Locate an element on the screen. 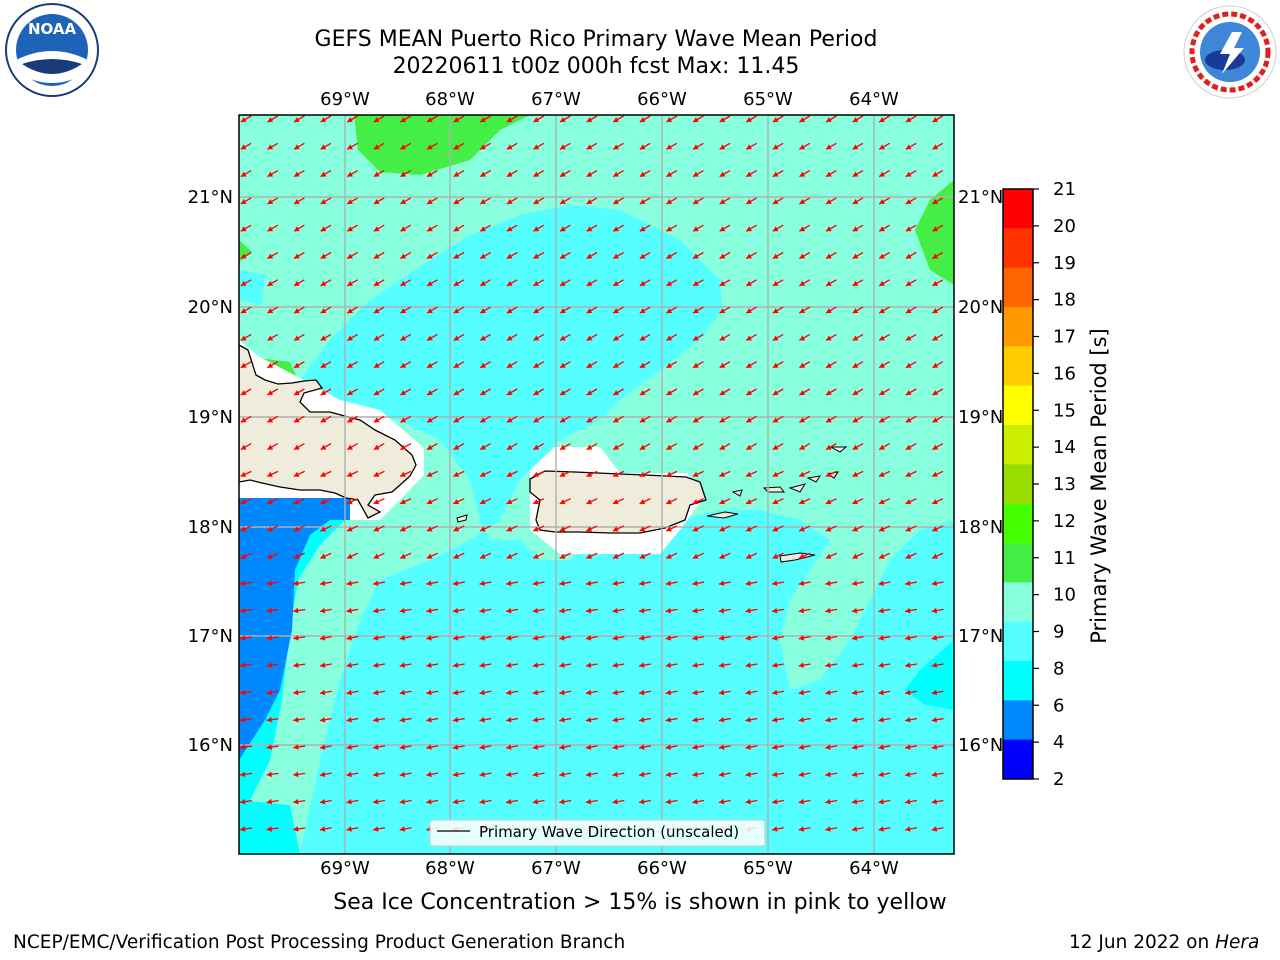 The width and height of the screenshot is (1280, 960). colorbar-tick-label: 11 is located at coordinates (1064, 558).